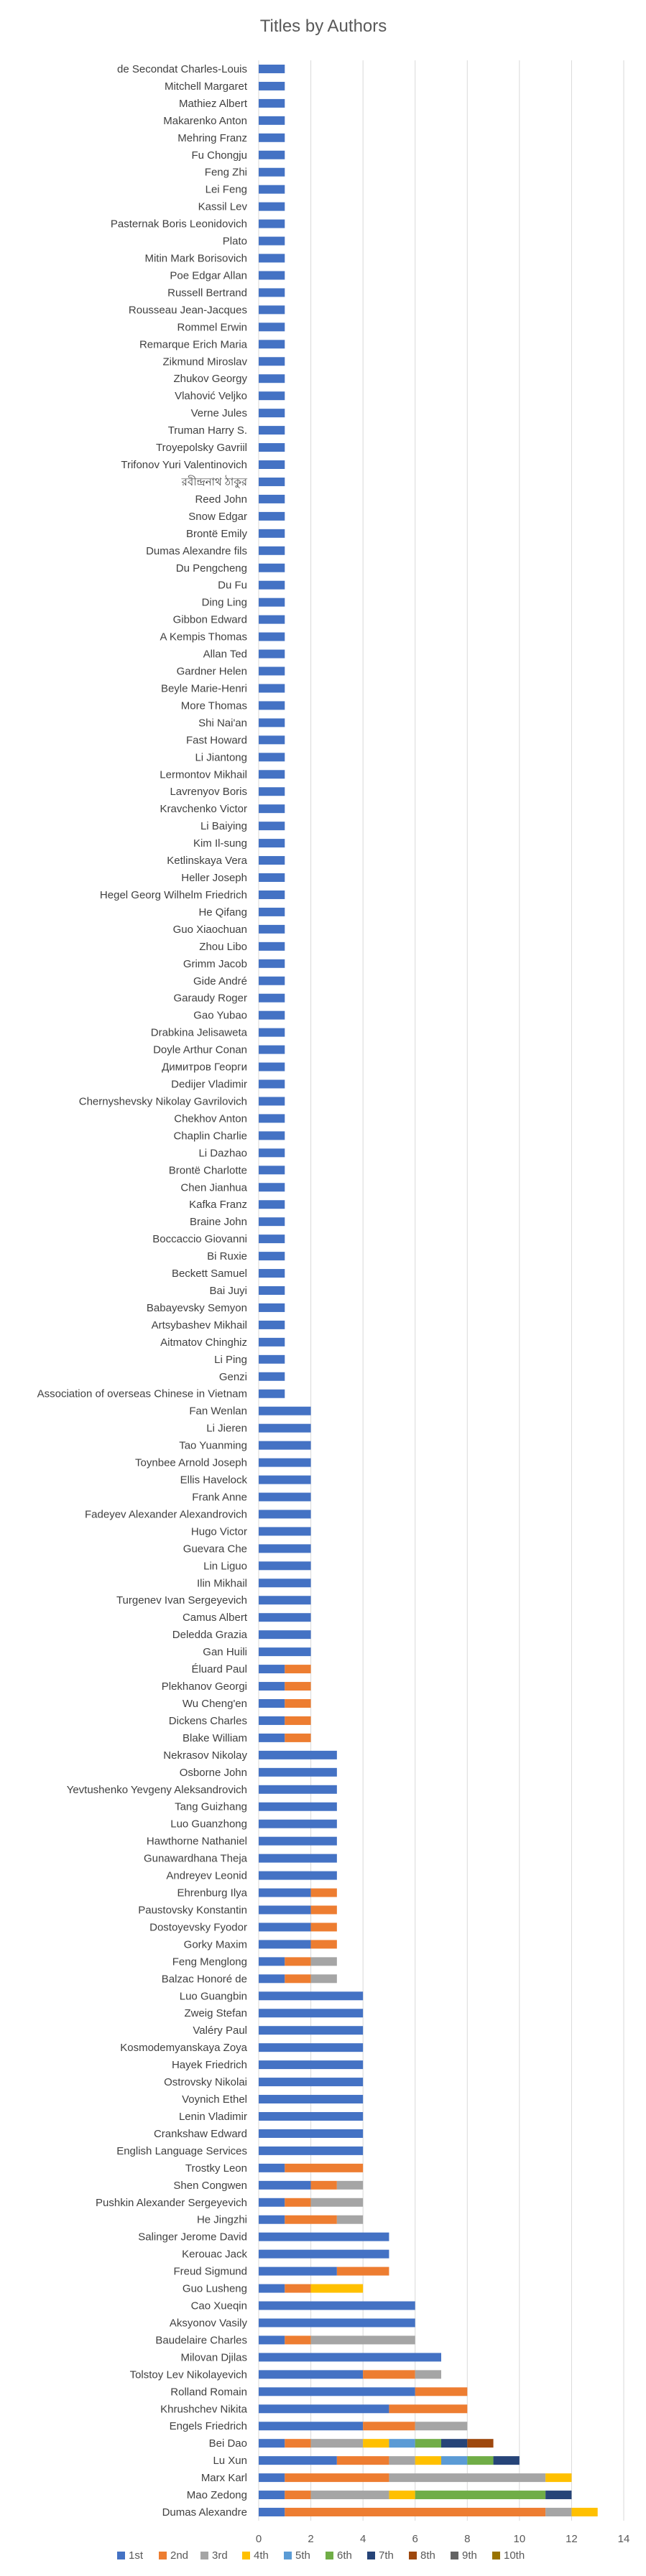 The image size is (646, 2576). I want to click on category-label: Pushkin Alexander Sergeyevich, so click(171, 2203).